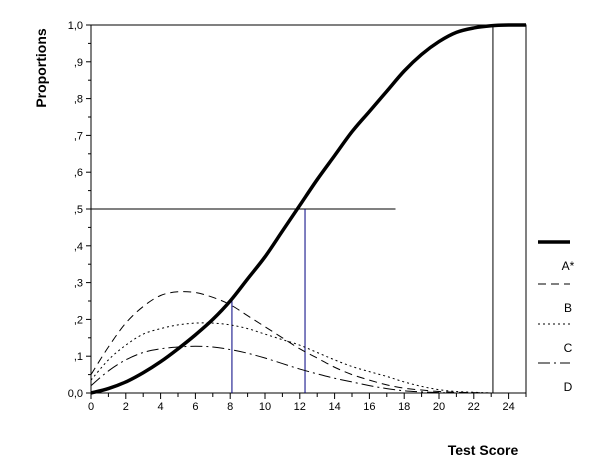  Describe the element at coordinates (291, 358) in the screenshot. I see `series-line-c` at that location.